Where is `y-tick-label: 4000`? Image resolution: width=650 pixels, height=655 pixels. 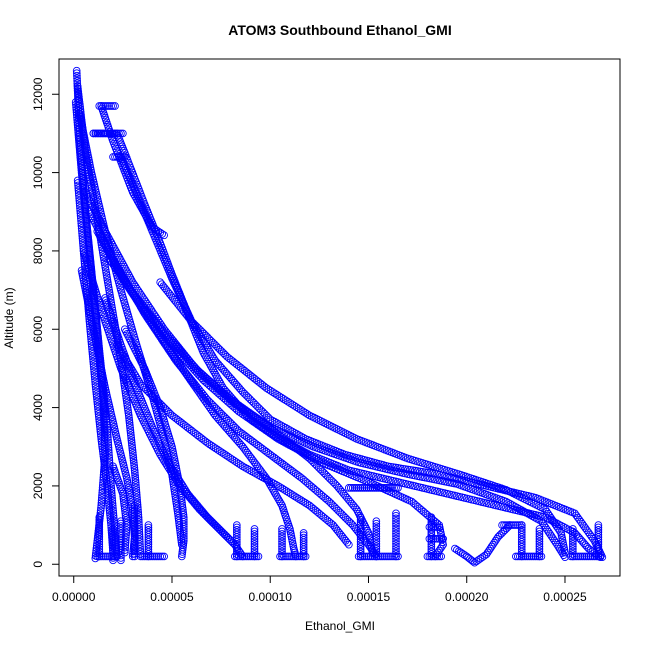 y-tick-label: 4000 is located at coordinates (38, 407).